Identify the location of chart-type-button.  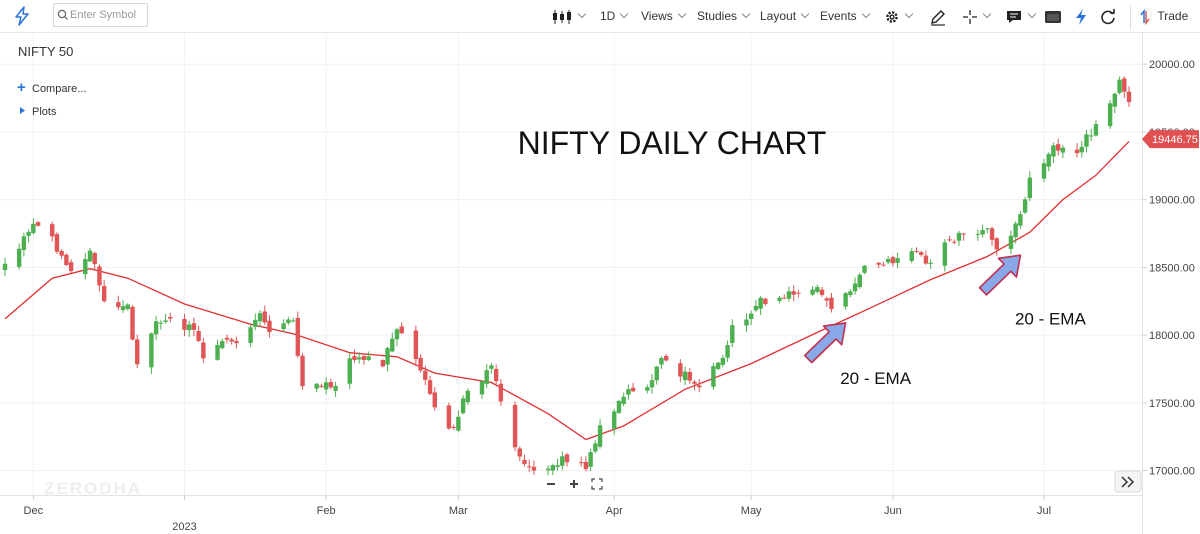
(569, 16).